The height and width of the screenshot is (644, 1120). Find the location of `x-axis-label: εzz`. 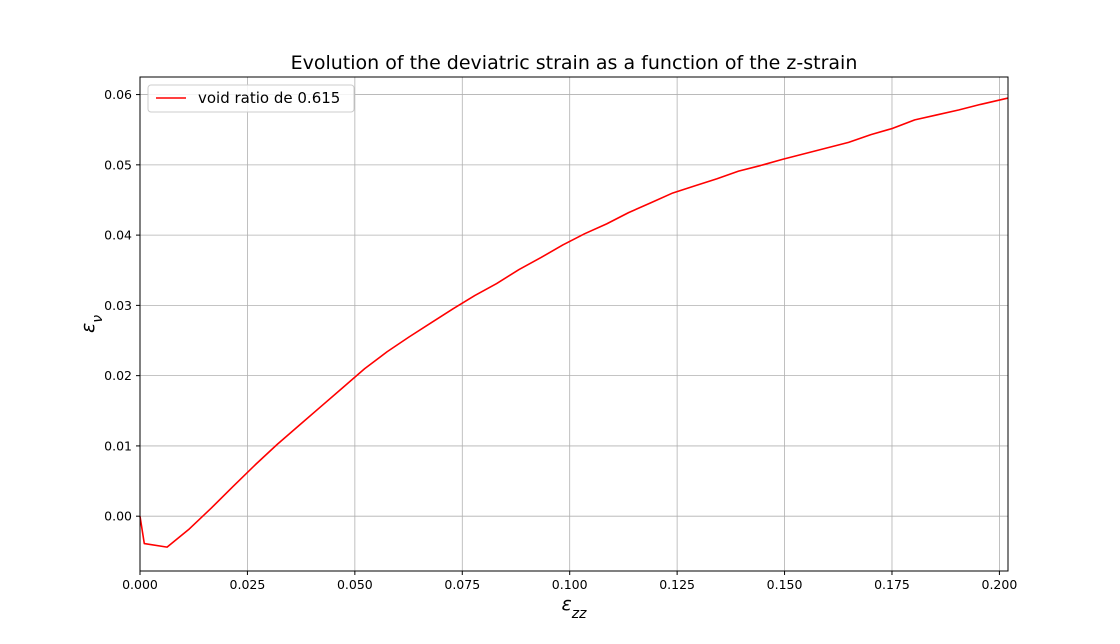

x-axis-label: εzz is located at coordinates (575, 607).